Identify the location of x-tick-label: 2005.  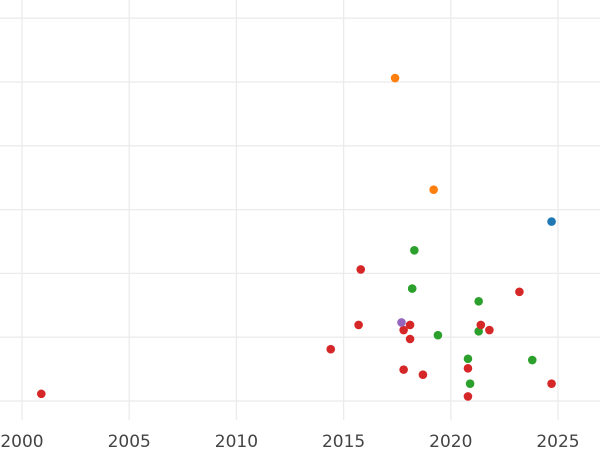
(129, 441).